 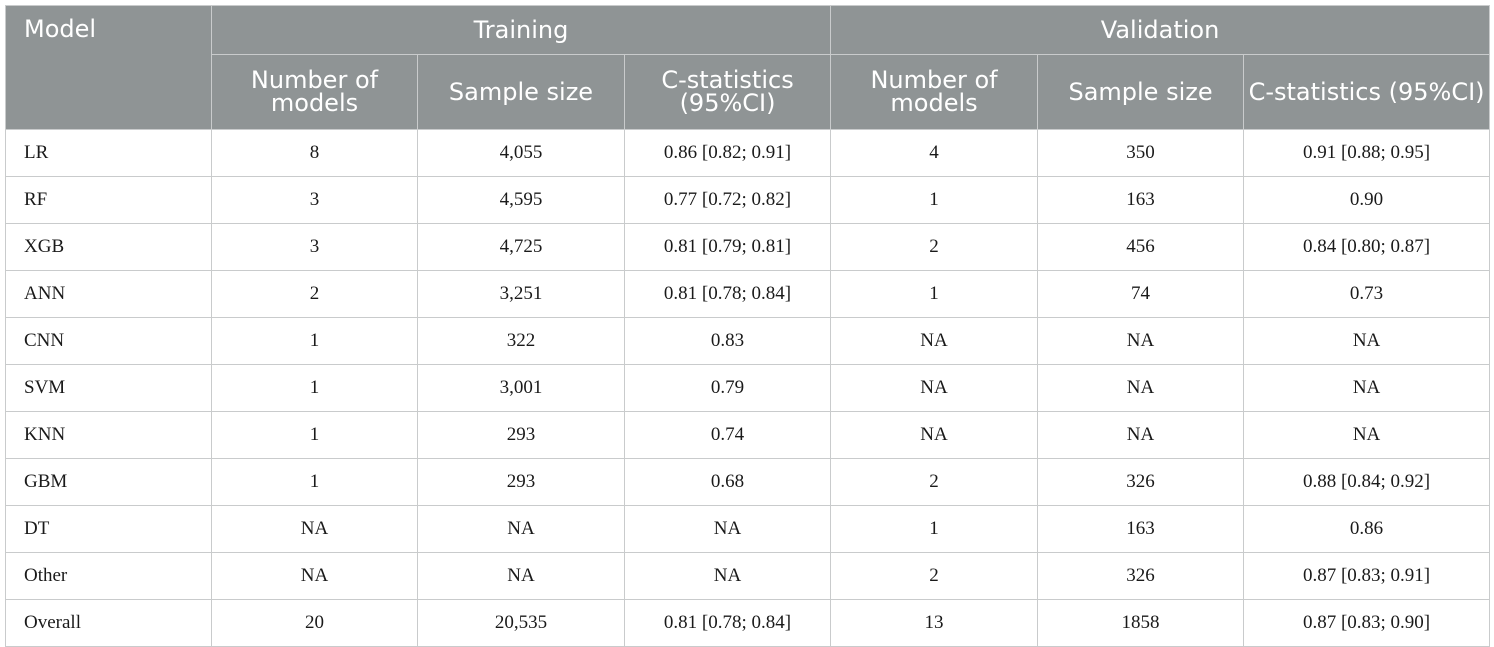 I want to click on table-row: SVM 1 3,001 0.79 NA NA NA, so click(x=748, y=388).